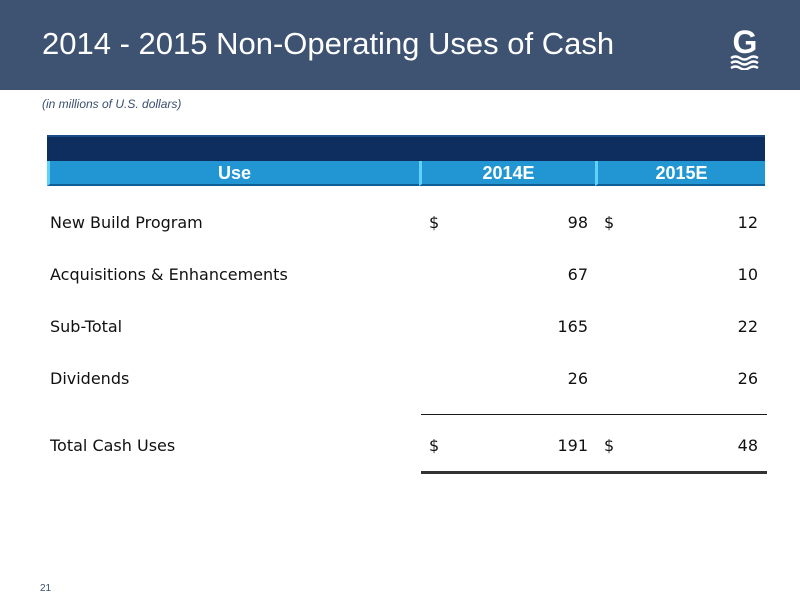  I want to click on page-number: 21, so click(46, 588).